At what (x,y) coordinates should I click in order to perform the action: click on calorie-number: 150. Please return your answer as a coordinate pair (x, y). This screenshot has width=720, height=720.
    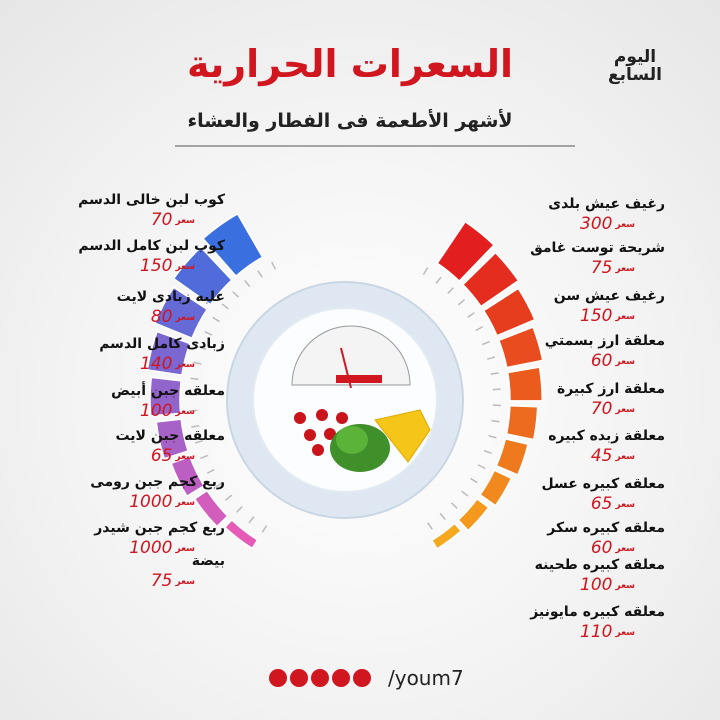
    Looking at the image, I should click on (596, 316).